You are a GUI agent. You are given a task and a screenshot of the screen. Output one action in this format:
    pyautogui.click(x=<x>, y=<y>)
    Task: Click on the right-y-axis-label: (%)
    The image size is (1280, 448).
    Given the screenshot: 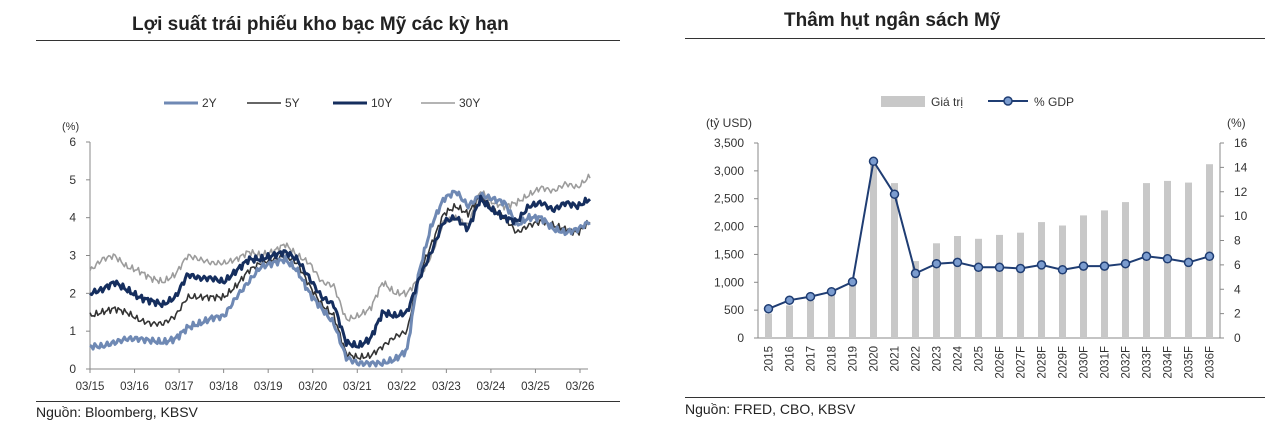 What is the action you would take?
    pyautogui.click(x=1236, y=123)
    